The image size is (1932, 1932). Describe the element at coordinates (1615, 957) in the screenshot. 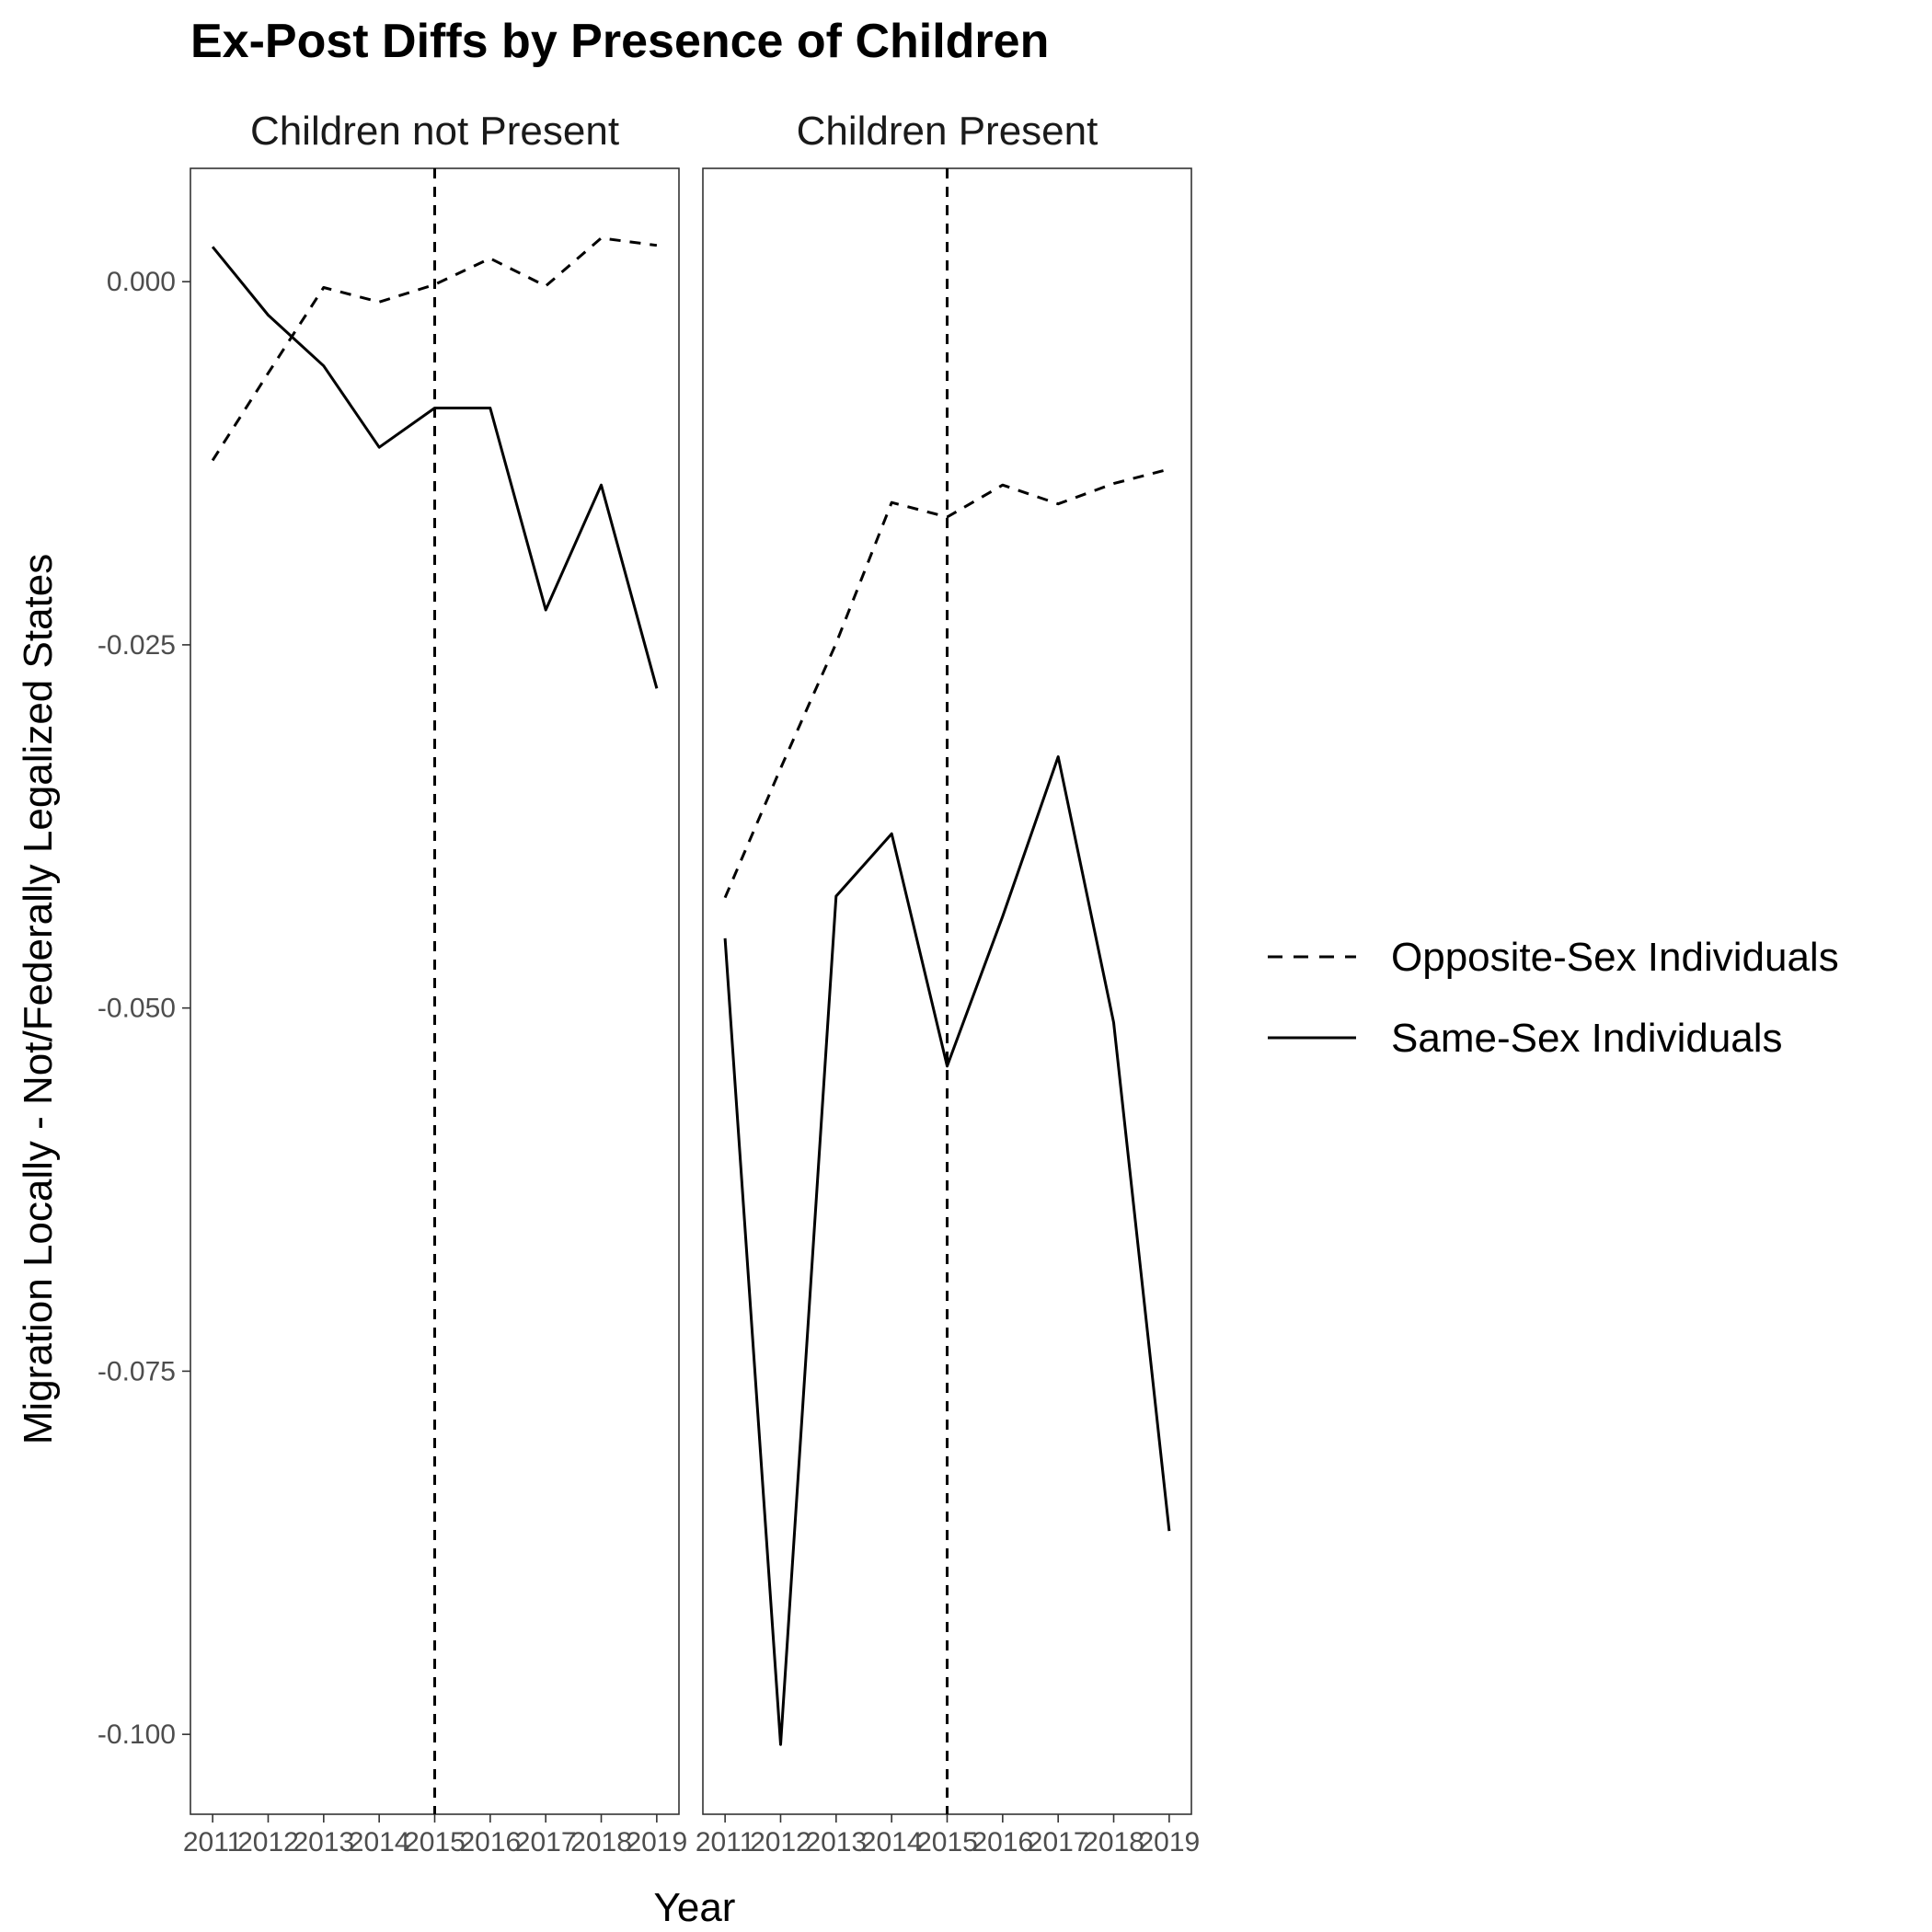

I see `legend-label: Opposite-Sex Individuals` at that location.